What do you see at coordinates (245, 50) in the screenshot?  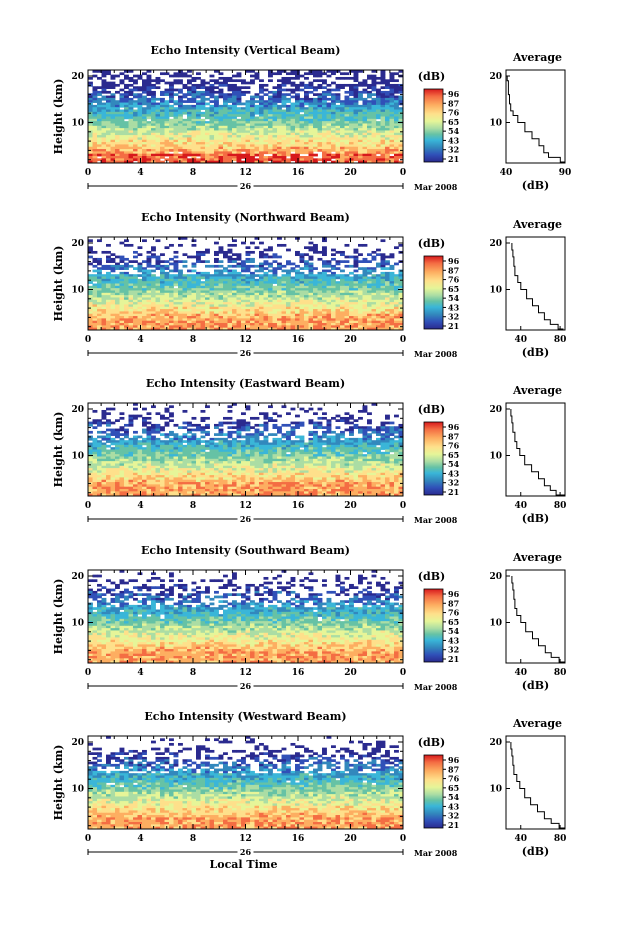 I see `panel-title: Echo Intensity (Vertical Beam)` at bounding box center [245, 50].